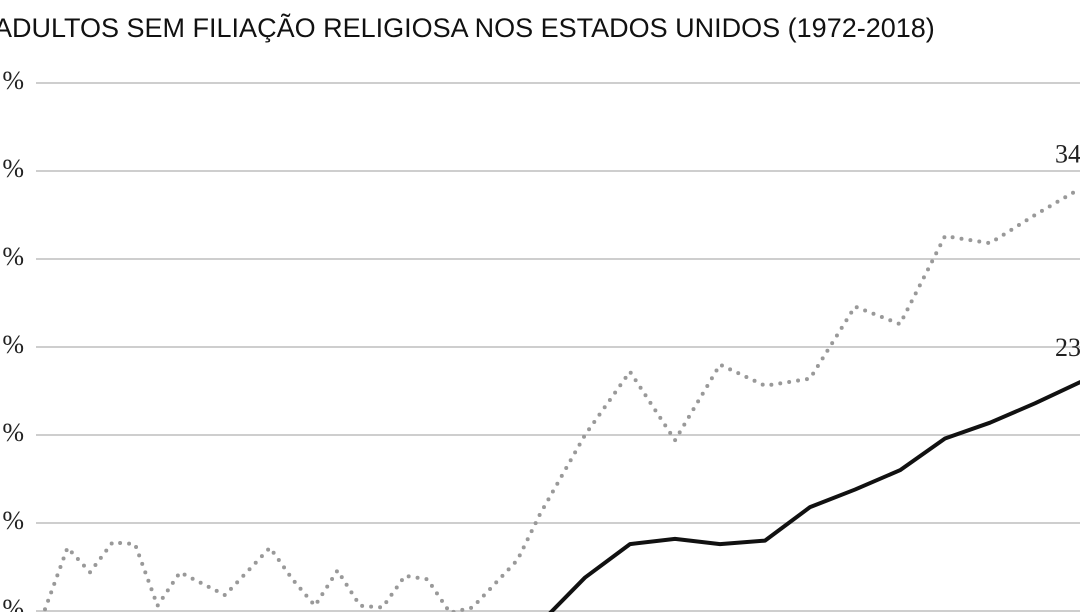  What do you see at coordinates (1067, 154) in the screenshot?
I see `data-label: 34` at bounding box center [1067, 154].